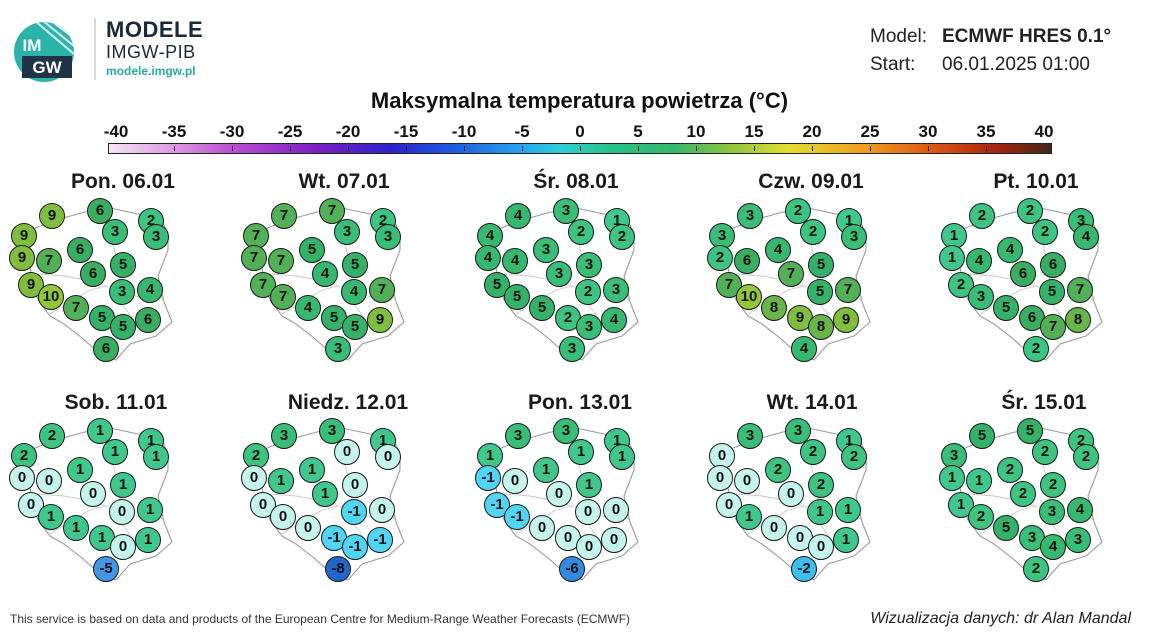 Image resolution: width=1159 pixels, height=643 pixels. Describe the element at coordinates (1044, 131) in the screenshot. I see `scale-tick-label: 40` at that location.